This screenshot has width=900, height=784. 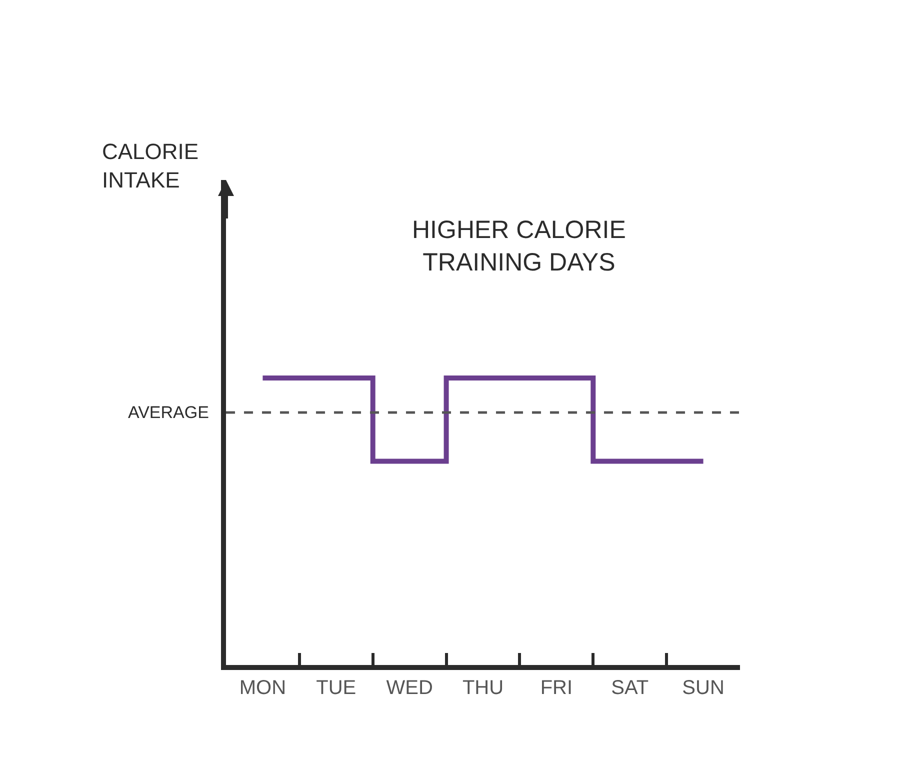 I want to click on x-tick-label: SUN, so click(x=703, y=688).